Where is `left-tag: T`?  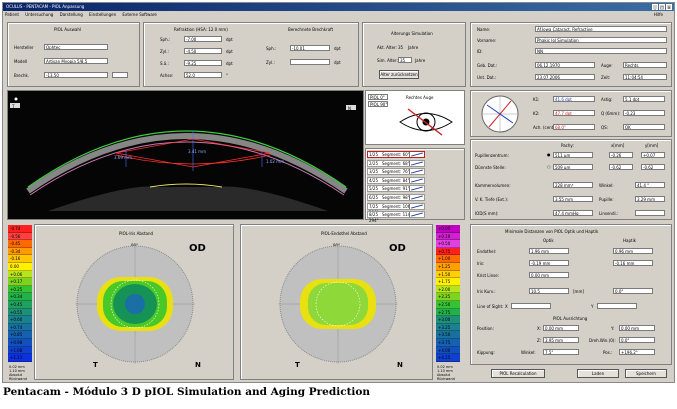
left-tag: T is located at coordinates (13, 106).